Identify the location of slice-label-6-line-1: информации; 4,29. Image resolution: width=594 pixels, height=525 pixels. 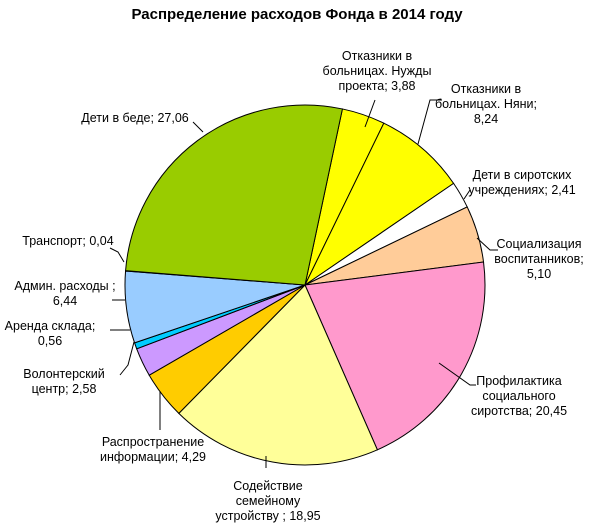
(153, 457).